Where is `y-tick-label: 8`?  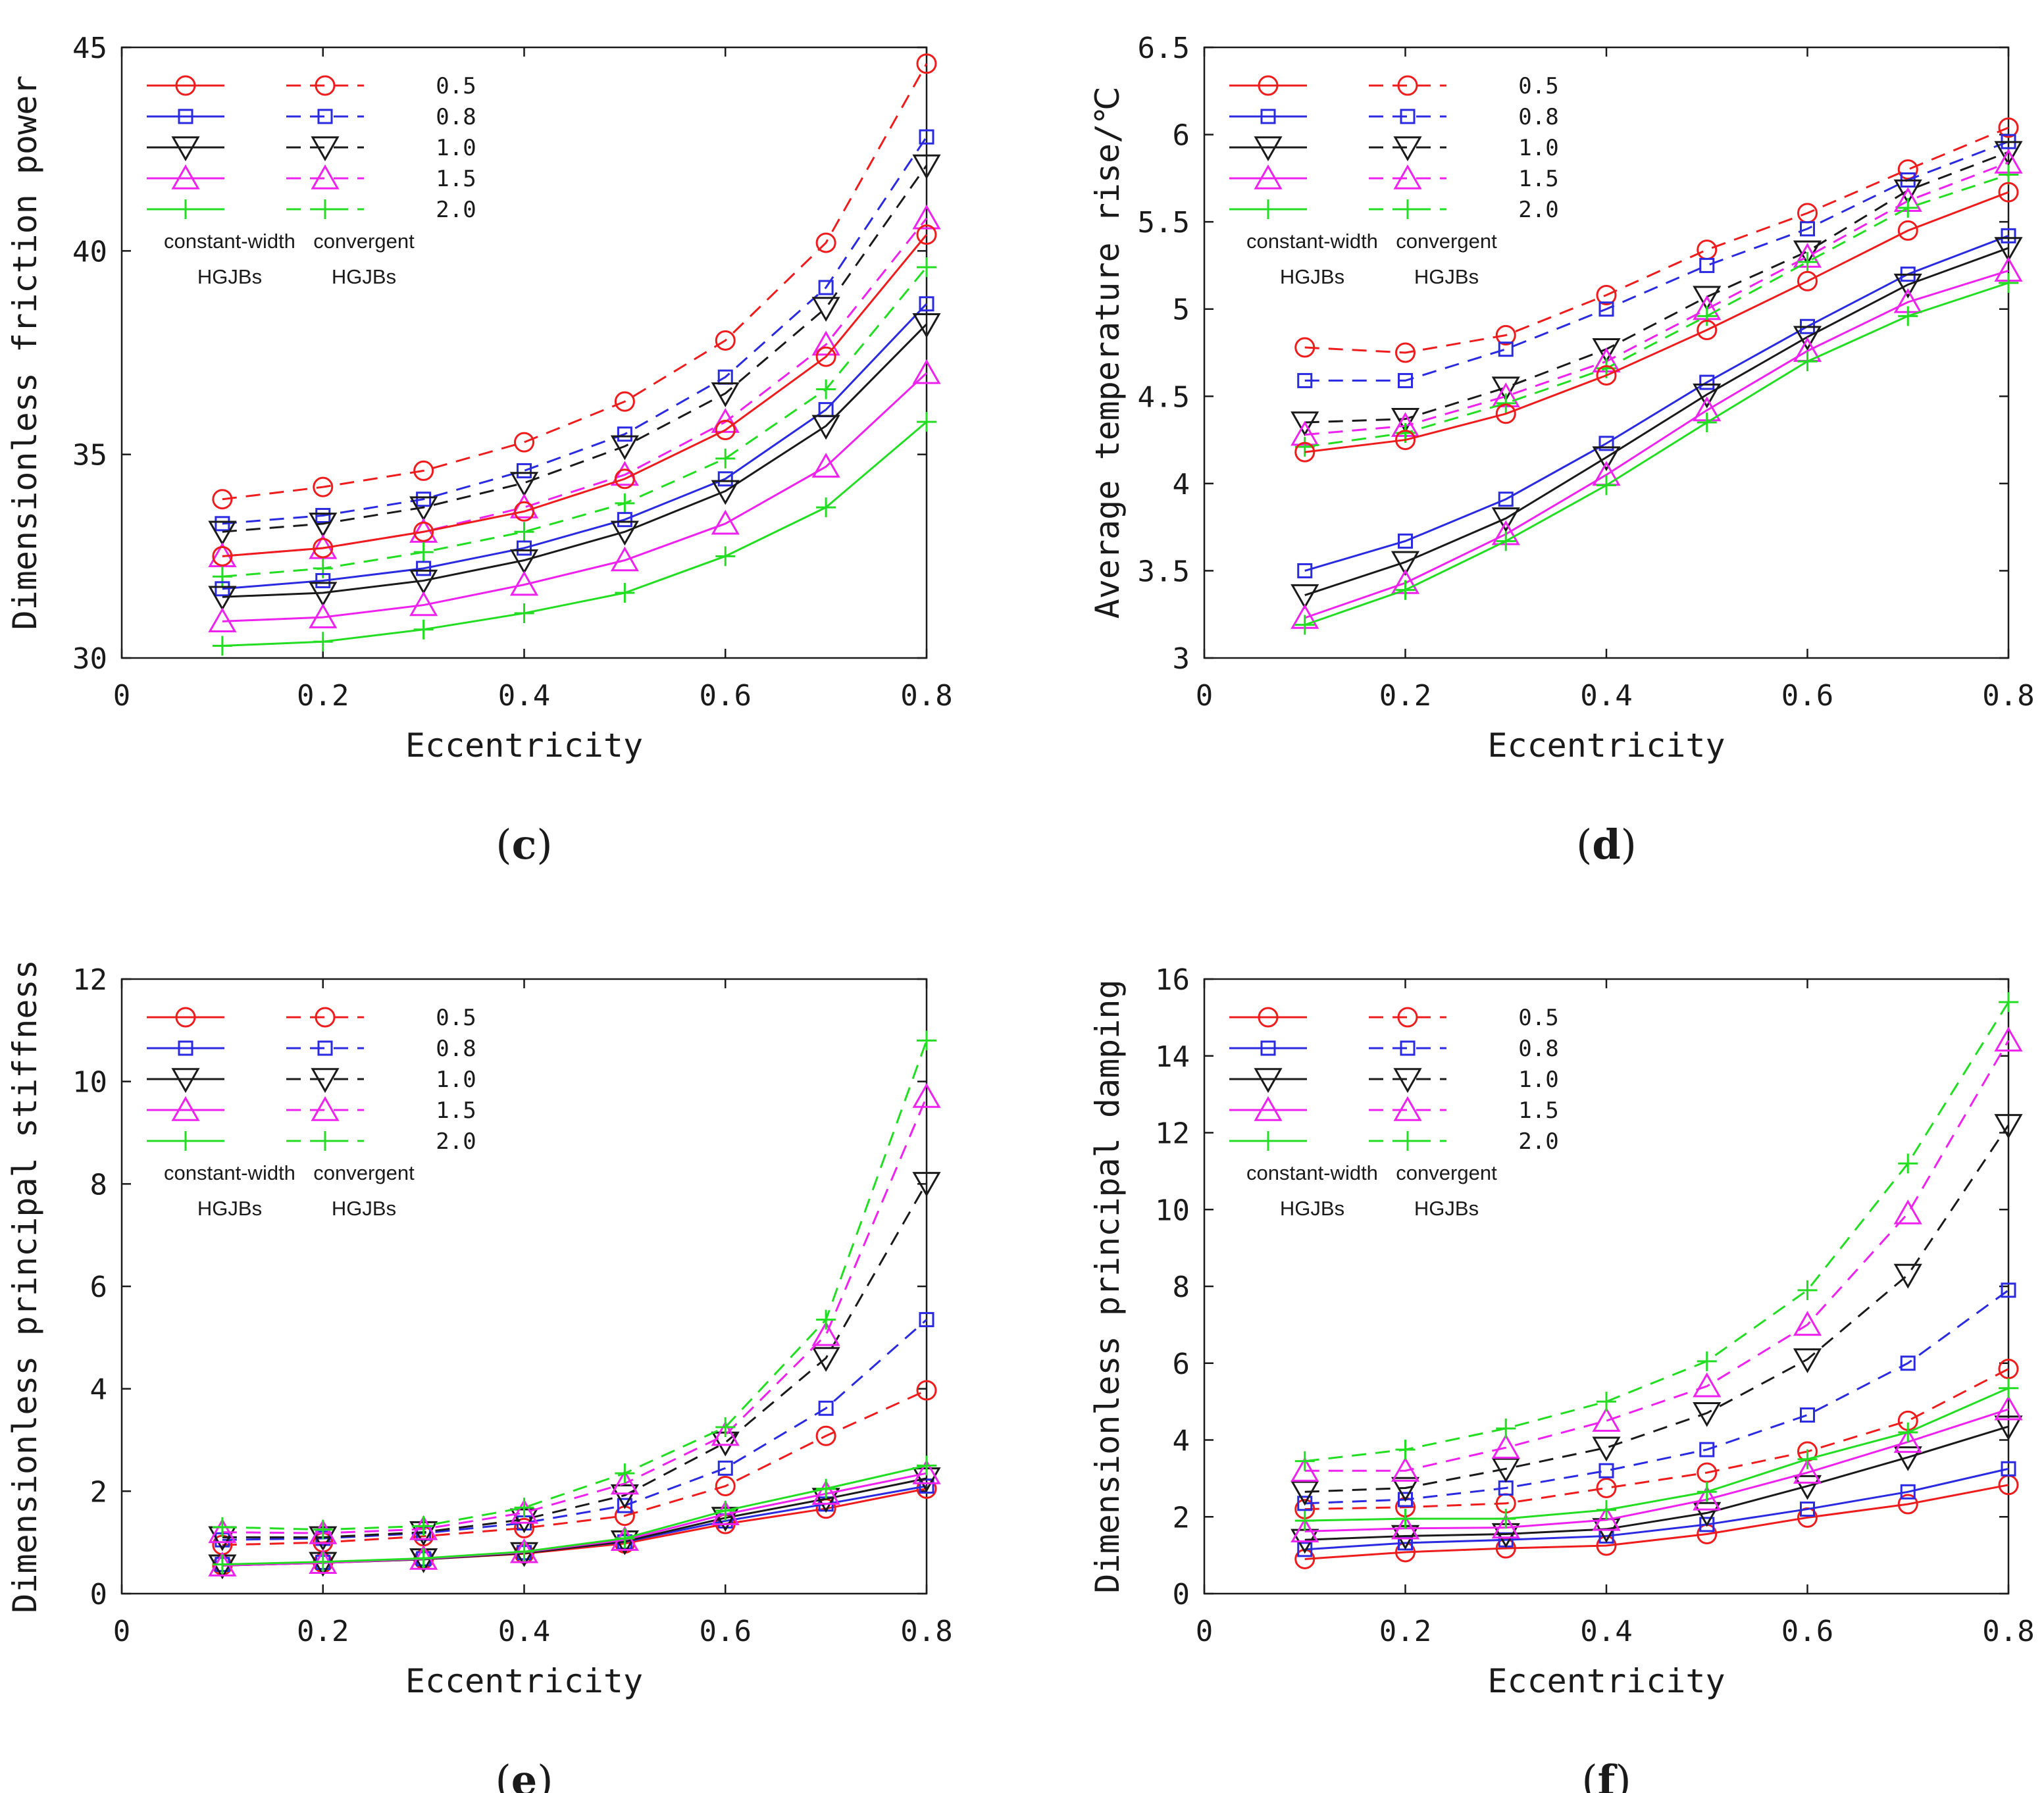 y-tick-label: 8 is located at coordinates (99, 1185).